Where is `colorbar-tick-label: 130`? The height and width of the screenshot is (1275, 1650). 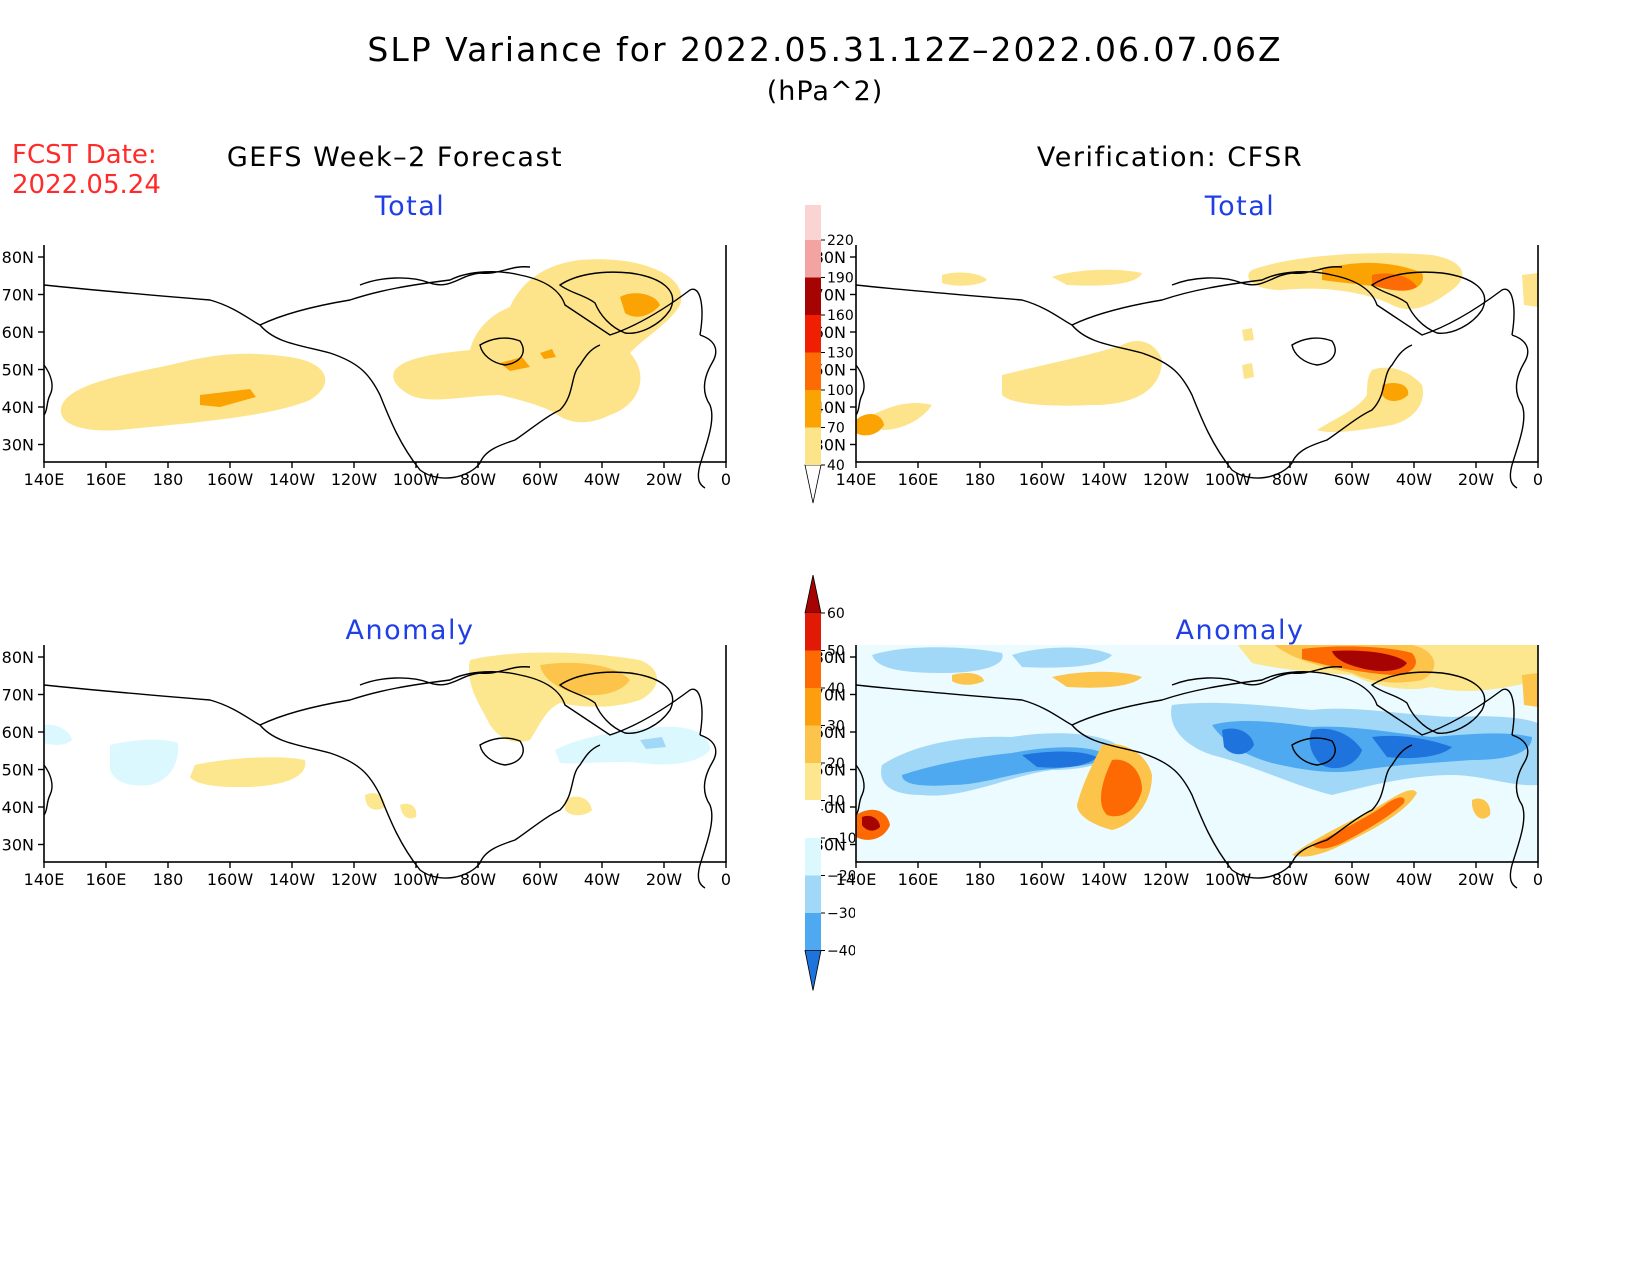
colorbar-tick-label: 130 is located at coordinates (840, 354).